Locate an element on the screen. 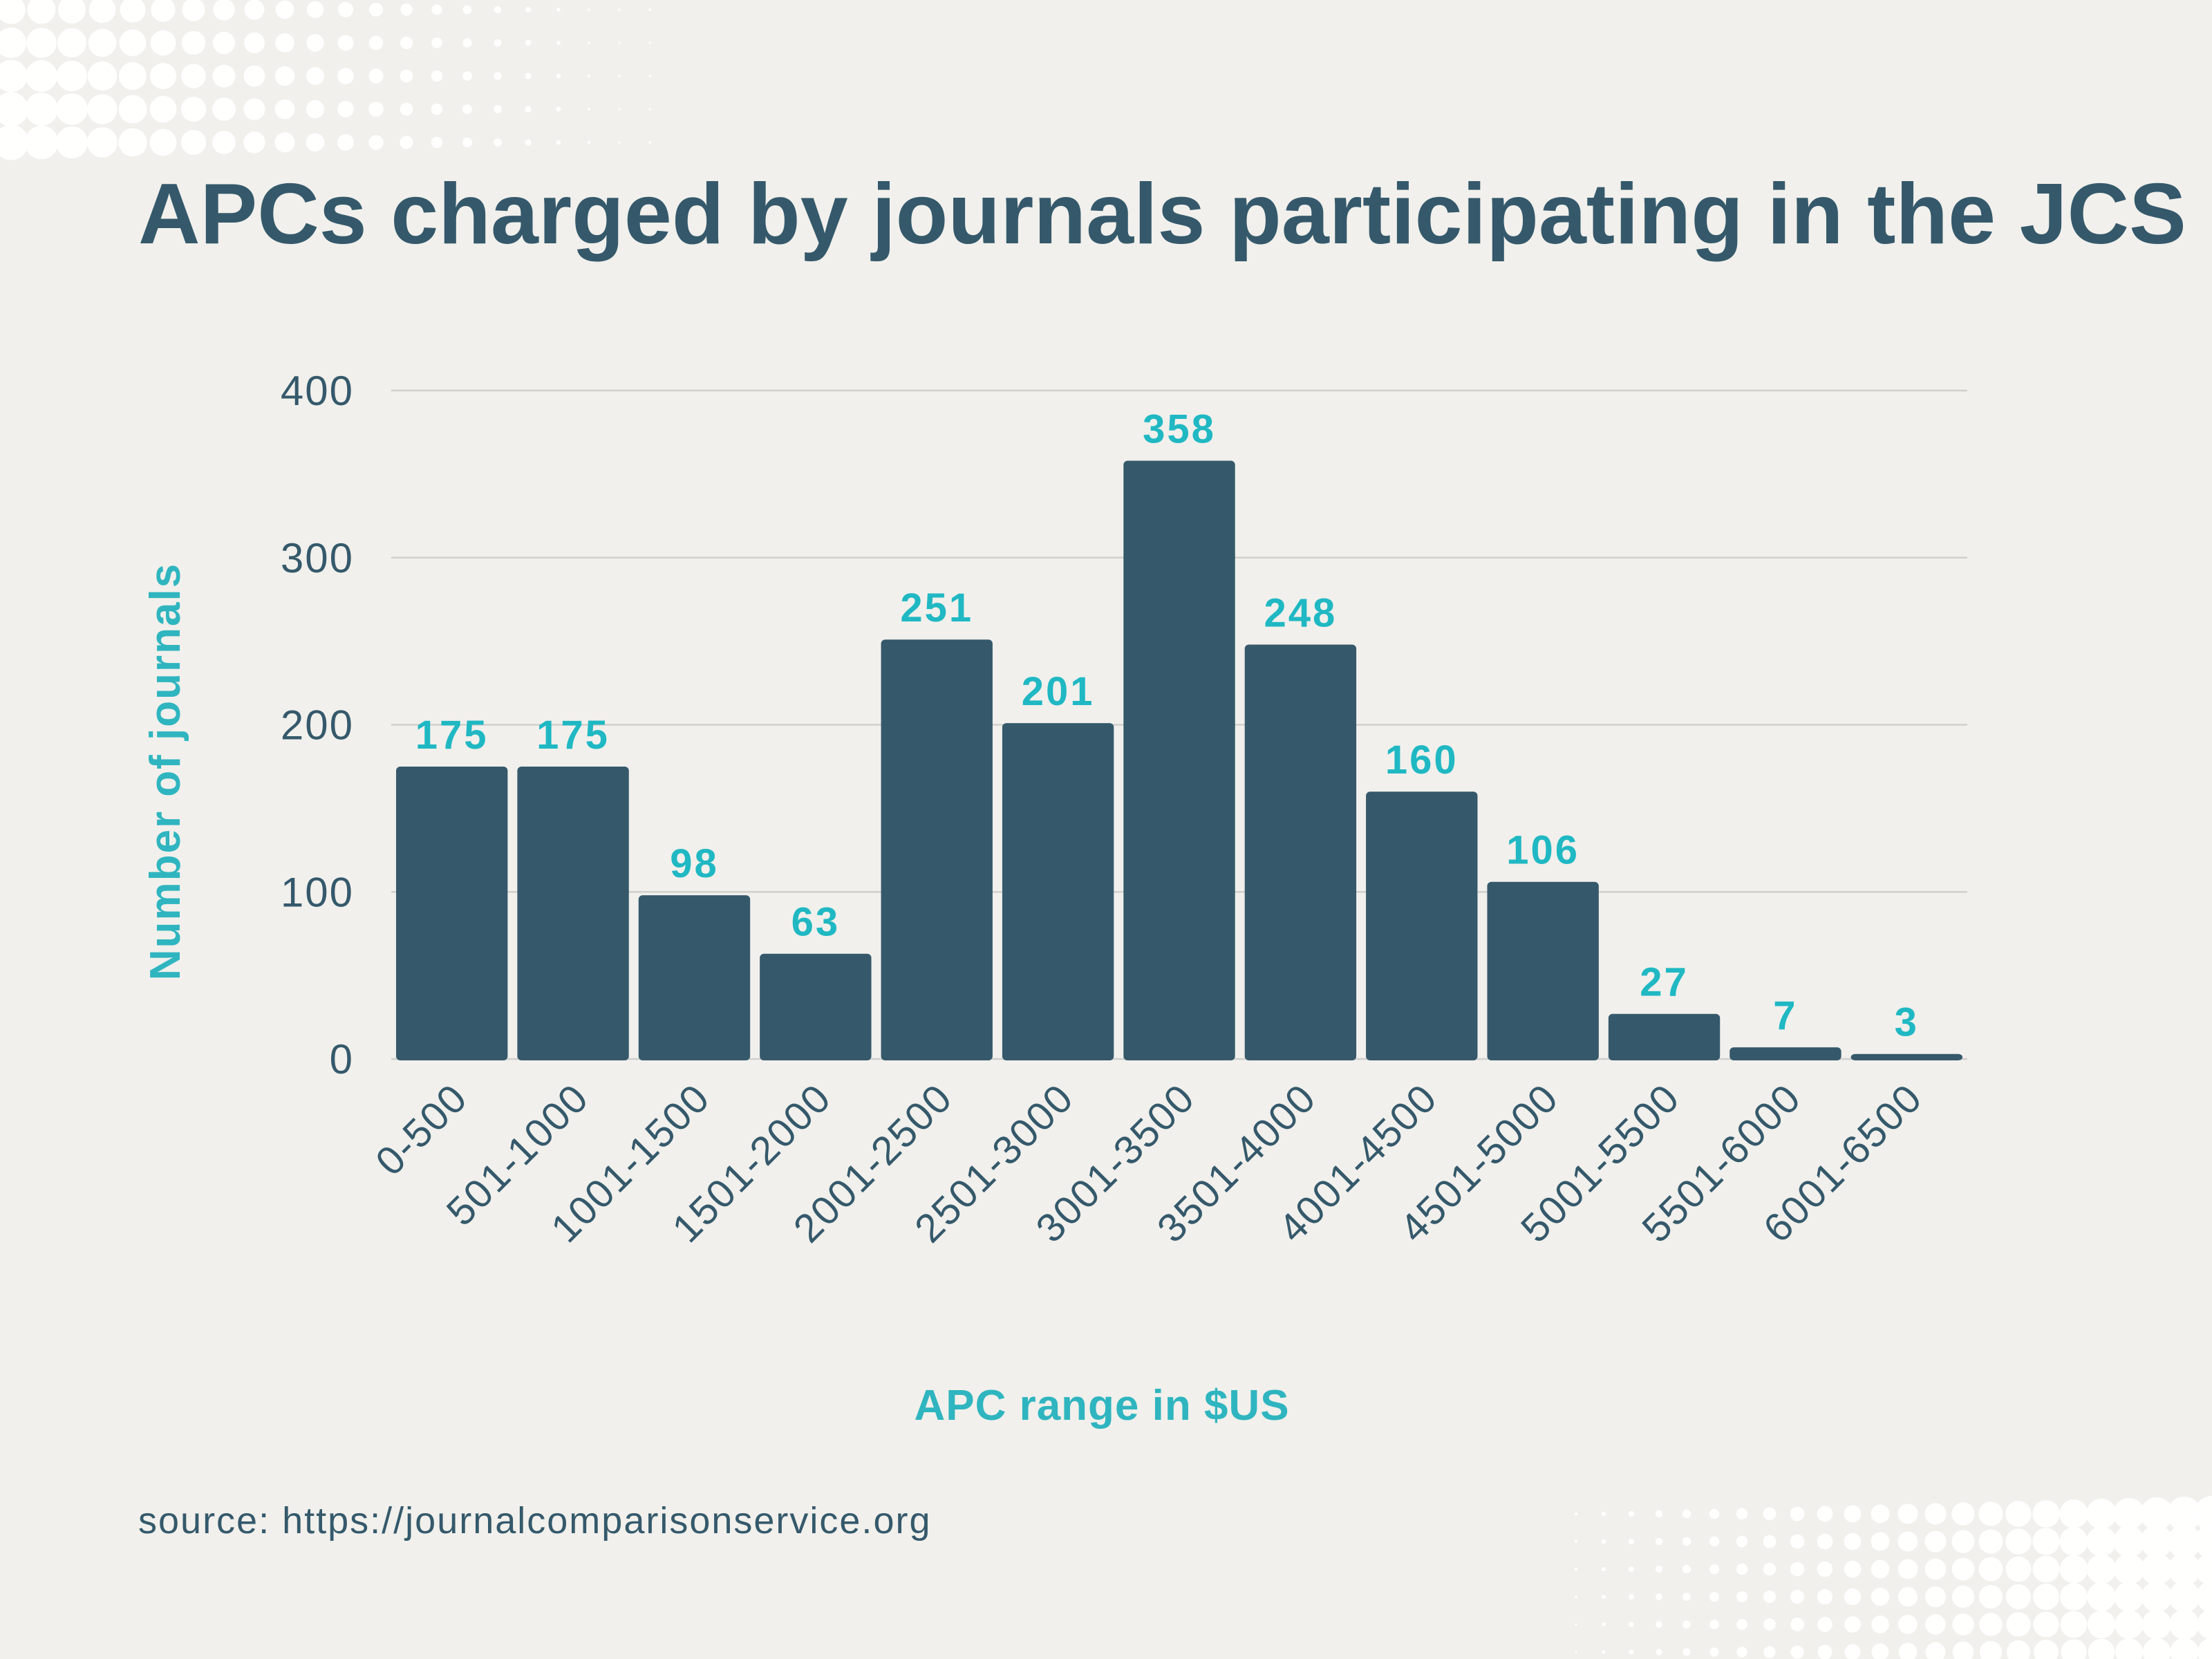  data-label: 160 is located at coordinates (1422, 760).